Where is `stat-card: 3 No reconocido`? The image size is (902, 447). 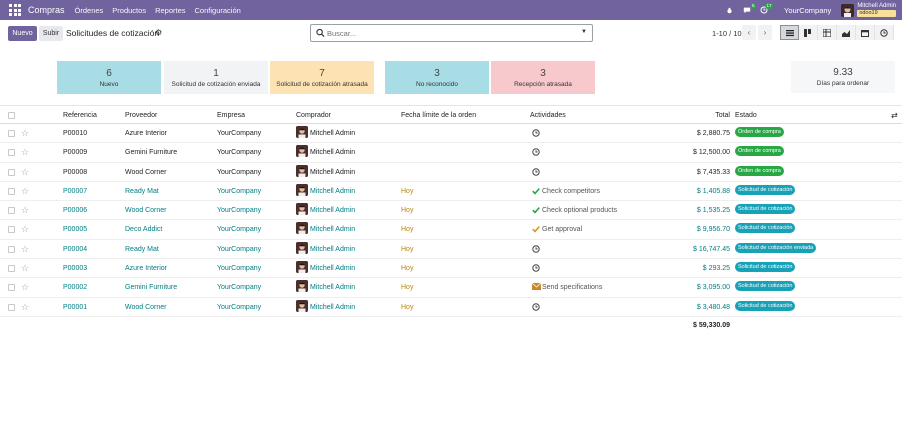 stat-card: 3 No reconocido is located at coordinates (437, 77).